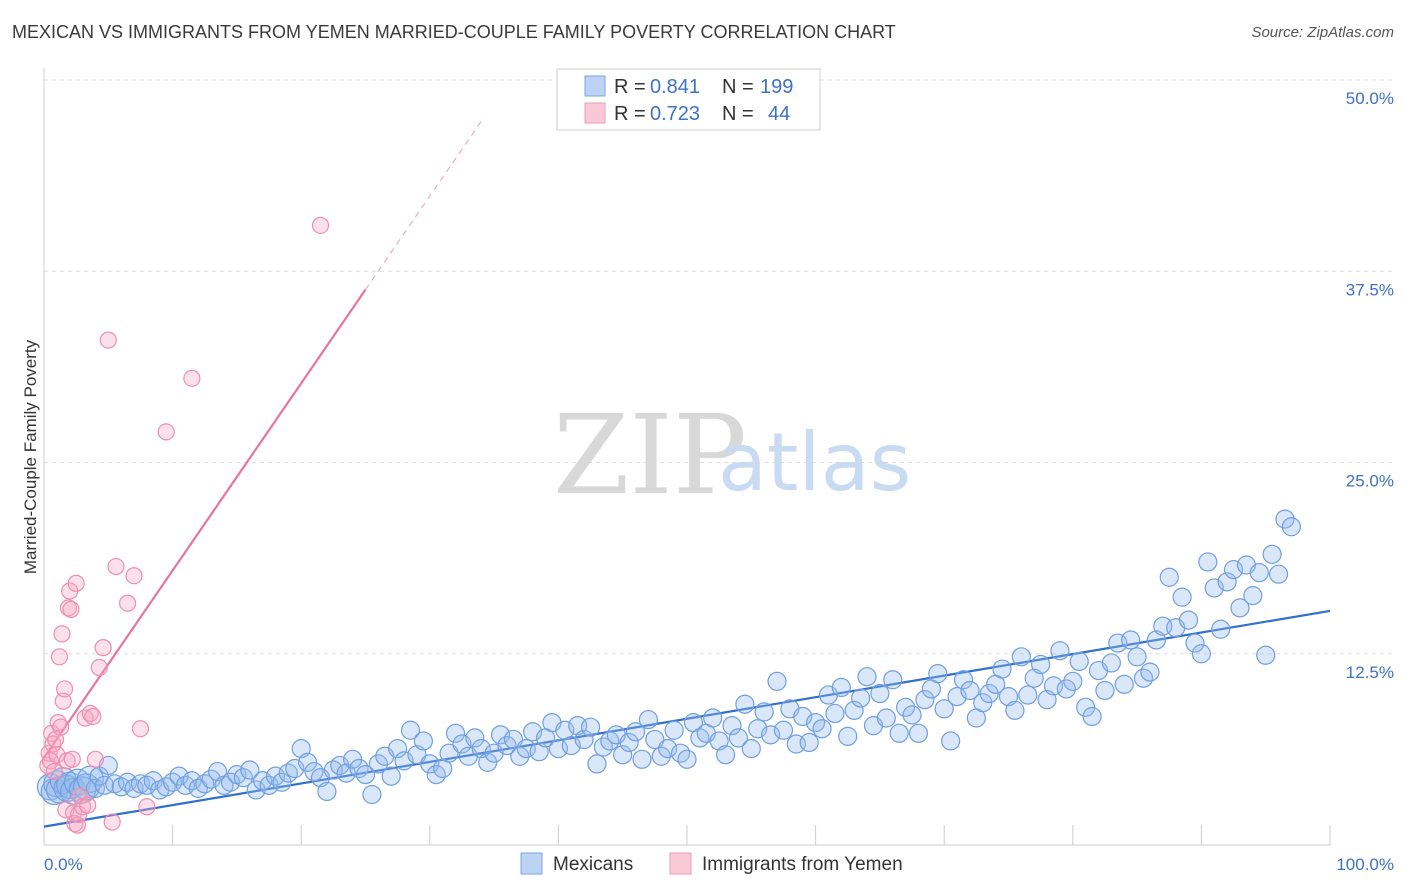 This screenshot has width=1406, height=892. I want to click on legend-swatch-pink, so click(595, 113).